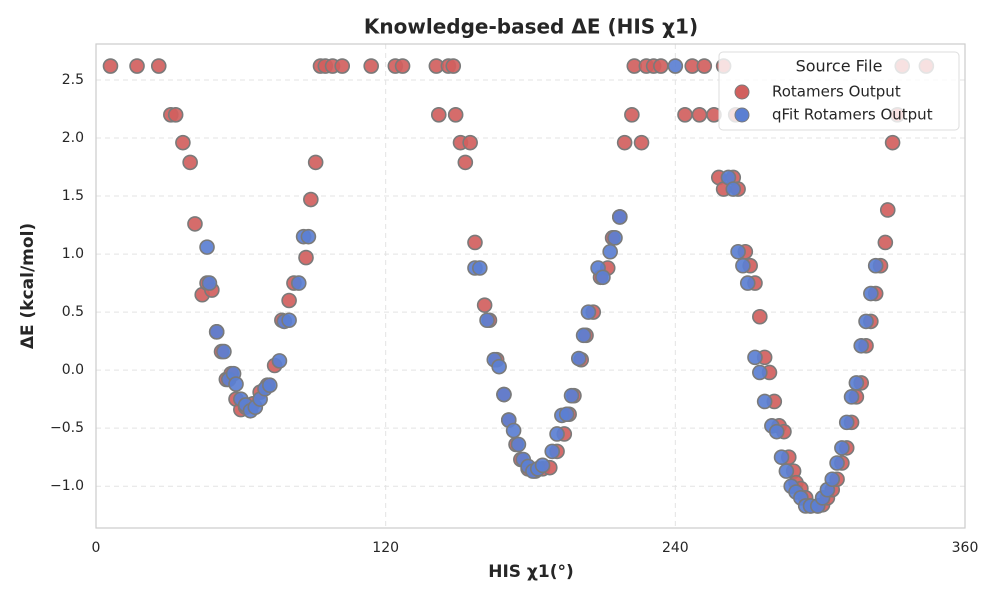 The width and height of the screenshot is (1000, 604). I want to click on y-tick-label: 2.0, so click(73, 138).